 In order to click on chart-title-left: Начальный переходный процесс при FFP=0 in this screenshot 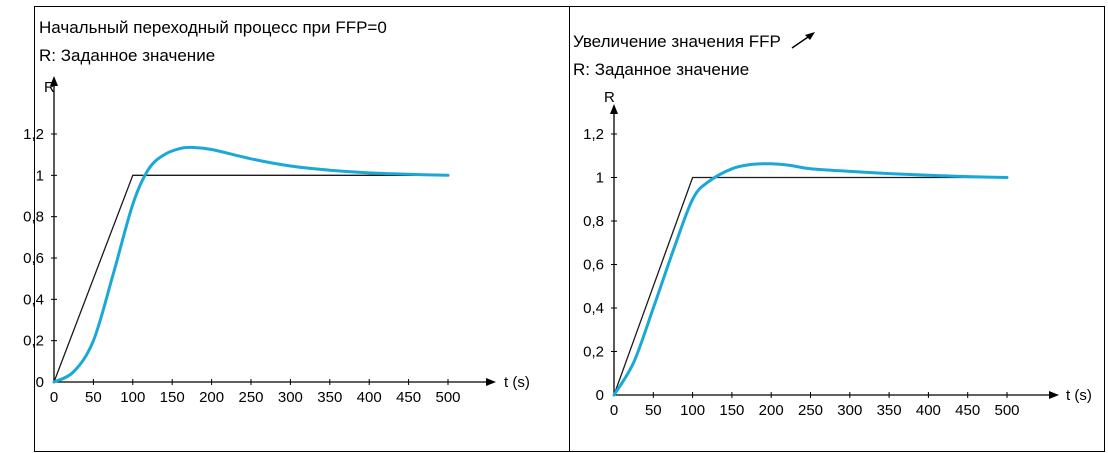, I will do `click(213, 27)`.